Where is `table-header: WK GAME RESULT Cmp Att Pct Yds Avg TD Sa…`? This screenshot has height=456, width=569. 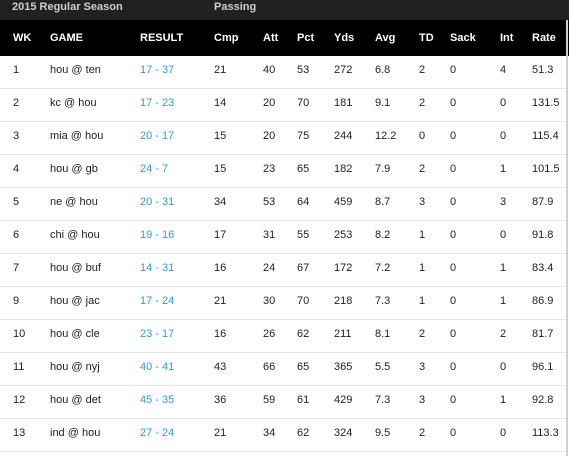 table-header: WK GAME RESULT Cmp Att Pct Yds Avg TD Sa… is located at coordinates (284, 38).